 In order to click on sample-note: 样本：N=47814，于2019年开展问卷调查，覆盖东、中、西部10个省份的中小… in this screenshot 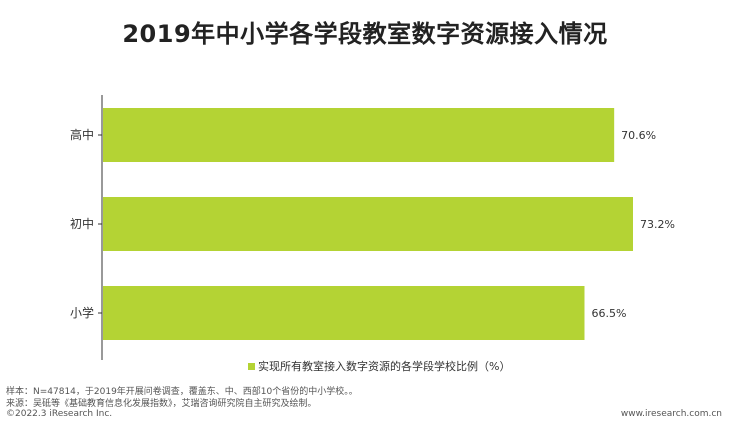, I will do `click(182, 392)`.